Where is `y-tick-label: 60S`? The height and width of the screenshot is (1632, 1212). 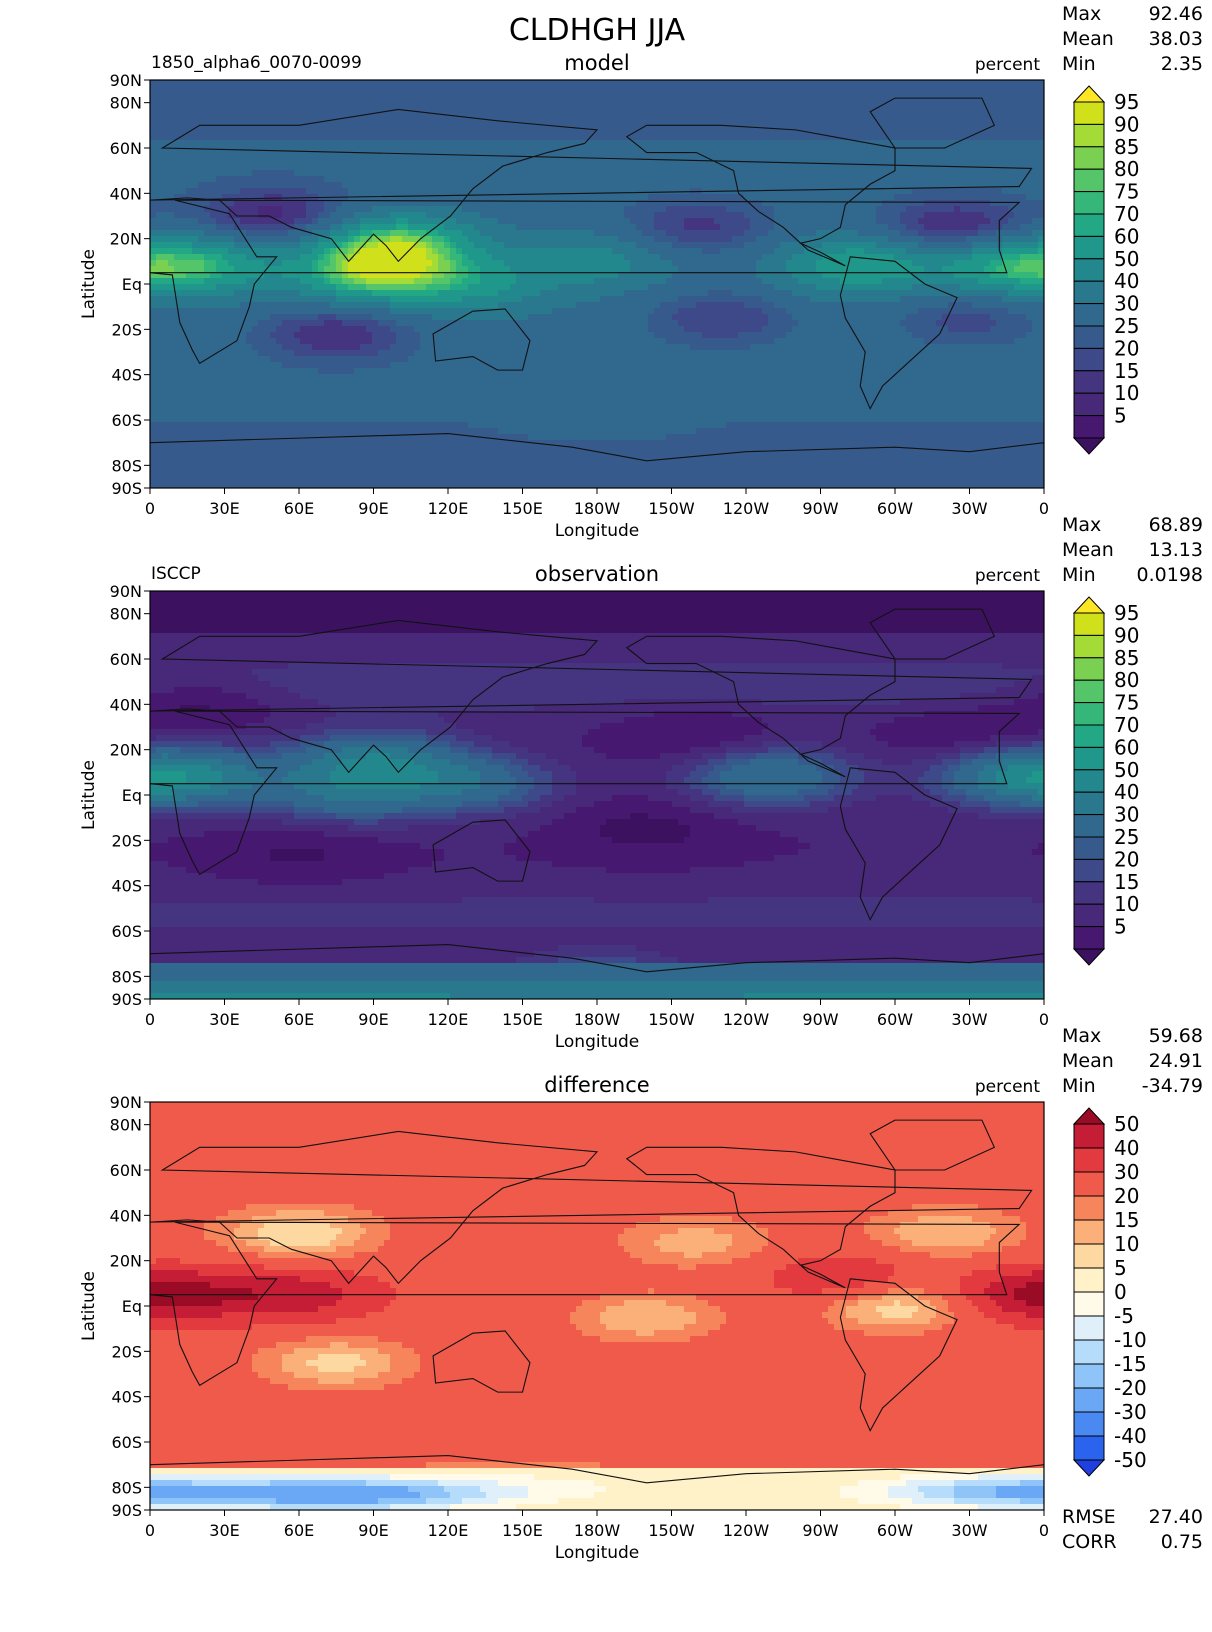
y-tick-label: 60S is located at coordinates (126, 420).